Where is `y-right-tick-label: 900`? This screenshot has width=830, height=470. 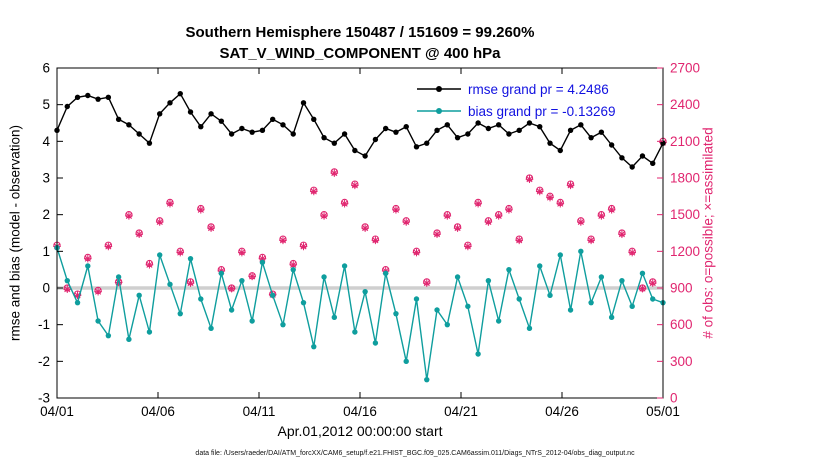
y-right-tick-label: 900 is located at coordinates (681, 288).